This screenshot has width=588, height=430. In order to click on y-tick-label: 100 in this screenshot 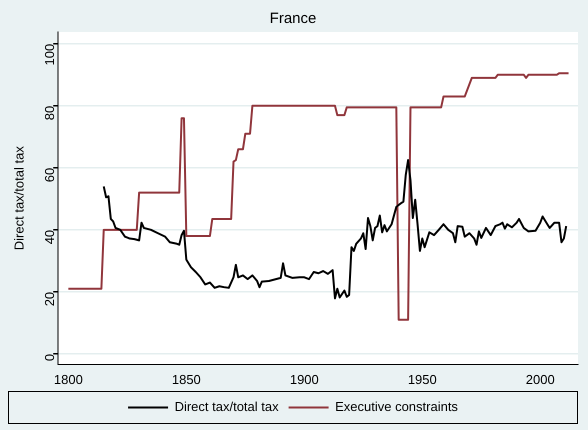, I will do `click(49, 55)`.